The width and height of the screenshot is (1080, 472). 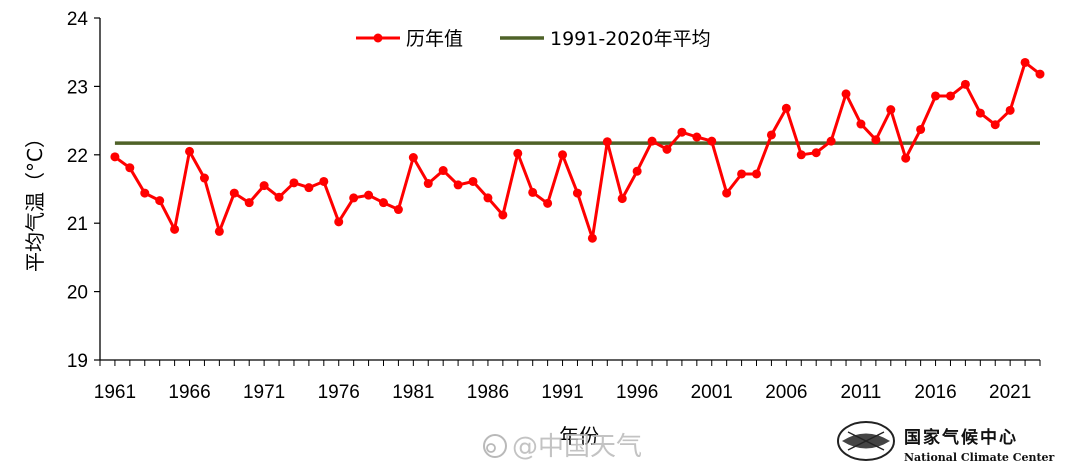 I want to click on x-tick-label: 1976, so click(x=339, y=392).